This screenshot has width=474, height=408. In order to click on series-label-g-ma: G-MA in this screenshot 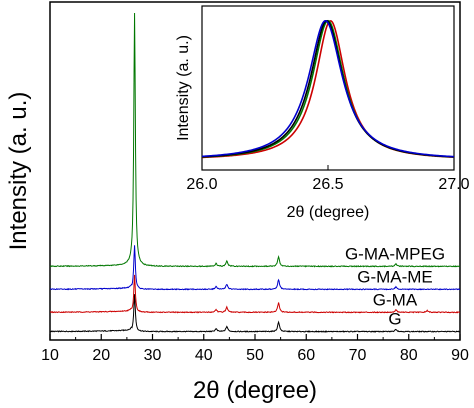, I will do `click(395, 299)`.